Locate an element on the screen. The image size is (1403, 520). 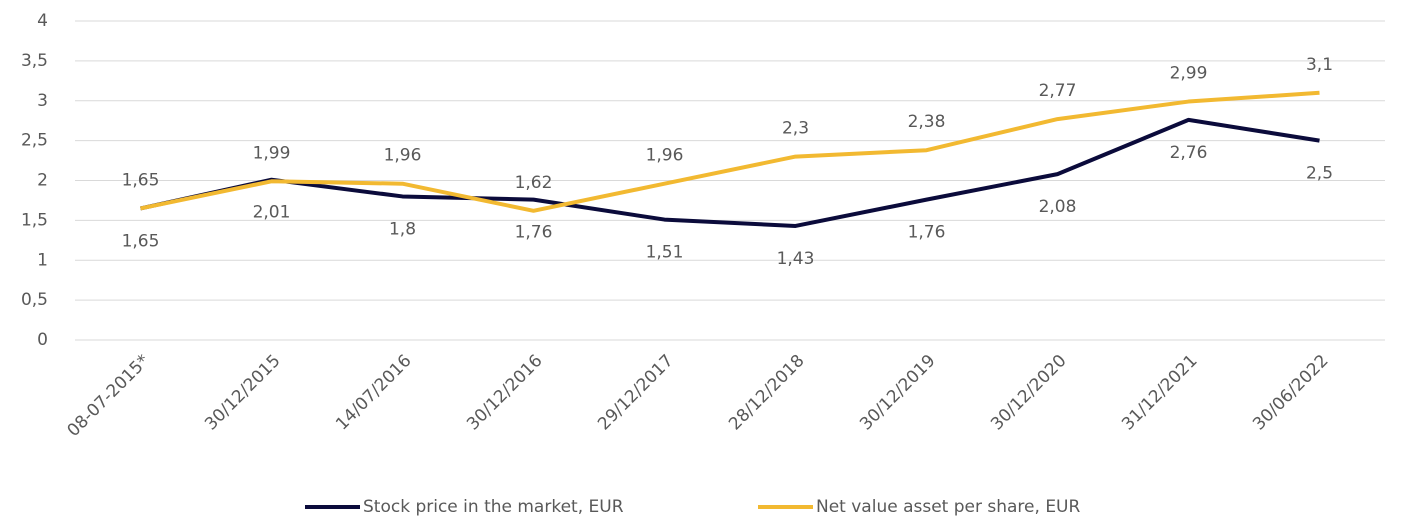
data-label: 2,76 is located at coordinates (1189, 153).